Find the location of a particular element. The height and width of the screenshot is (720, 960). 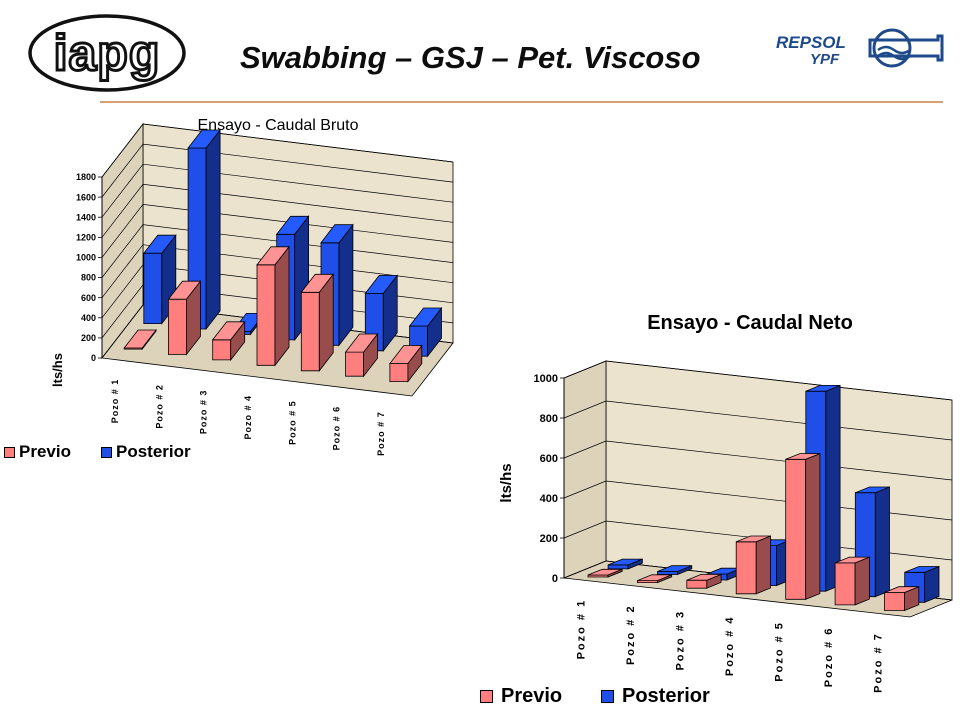

ypf-logo-text: YPF is located at coordinates (825, 59).